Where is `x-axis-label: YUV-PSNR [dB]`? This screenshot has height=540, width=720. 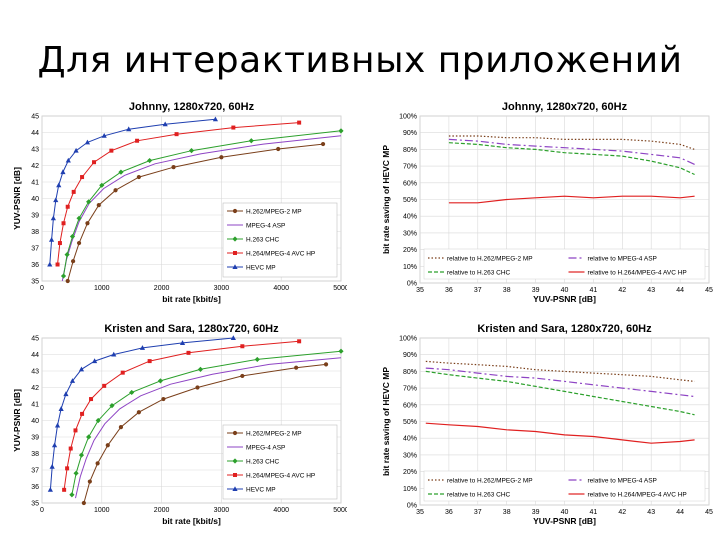
x-axis-label: YUV-PSNR [dB] is located at coordinates (564, 521).